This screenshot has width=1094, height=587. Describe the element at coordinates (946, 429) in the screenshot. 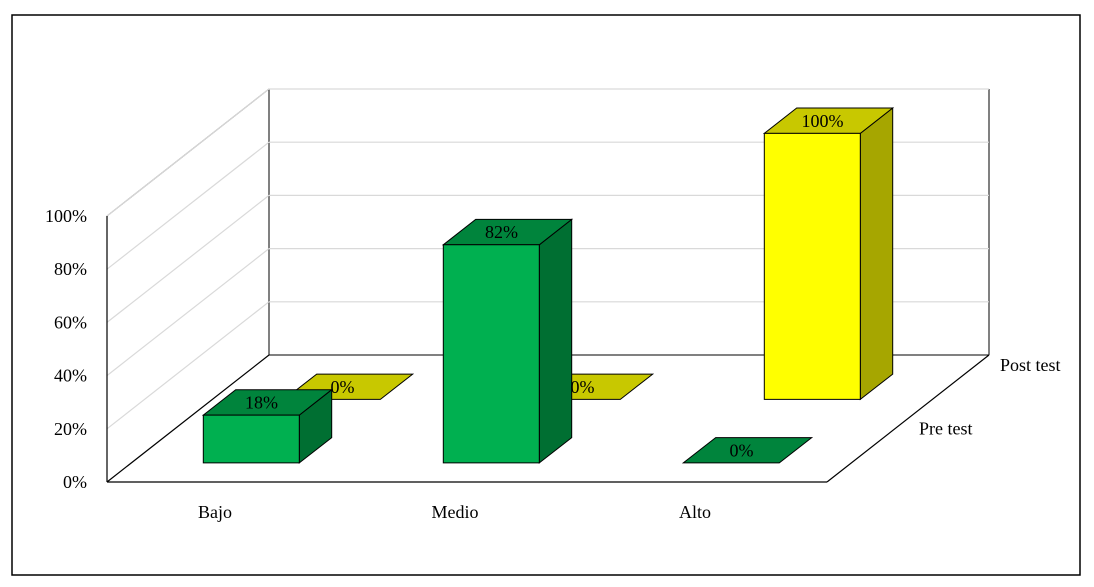

I see `series-depth-label: Pre test` at that location.